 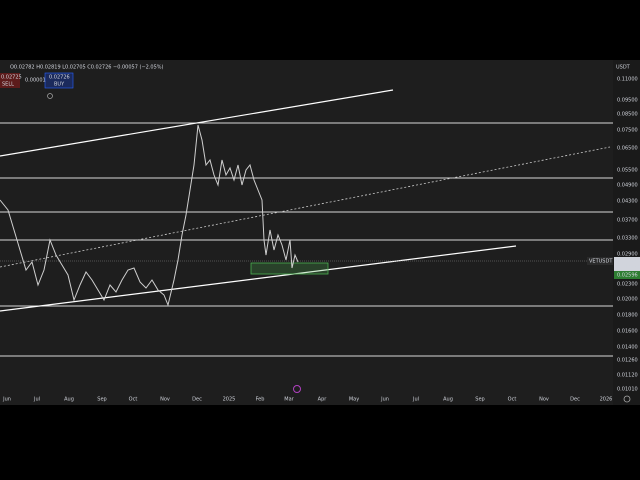 I want to click on time-label: 2025, so click(x=229, y=400).